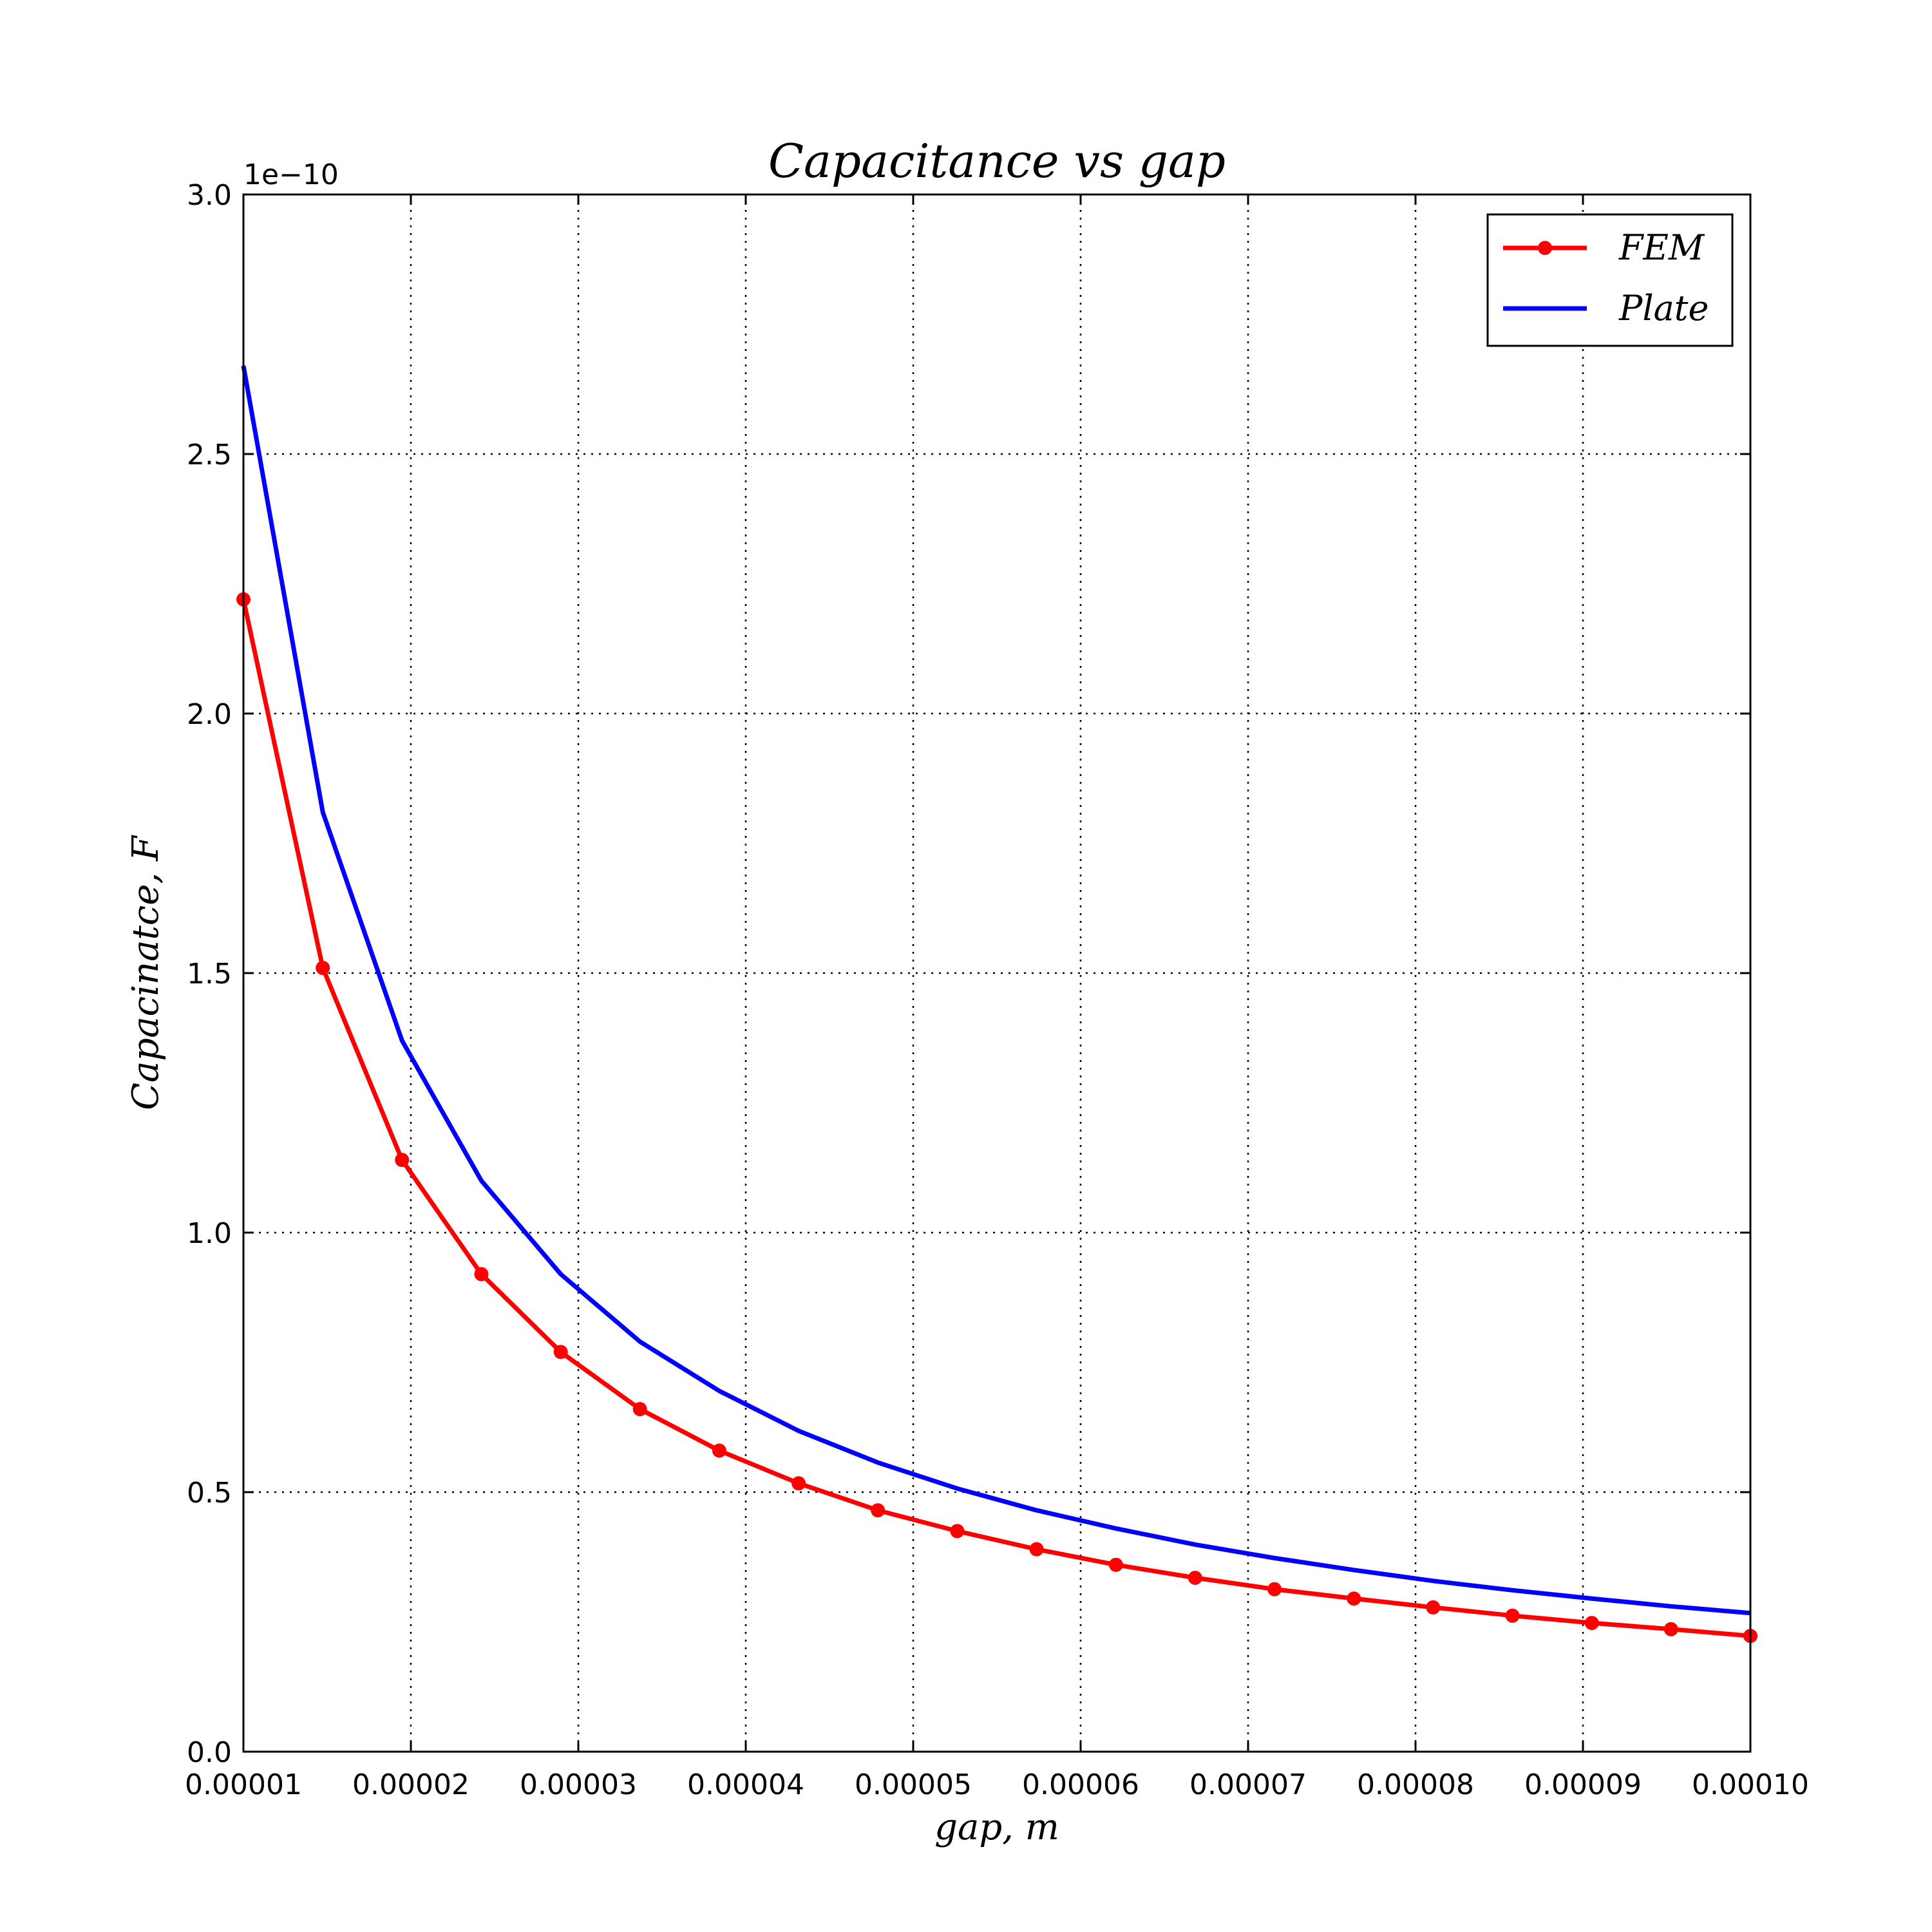 Image resolution: width=1932 pixels, height=1932 pixels. What do you see at coordinates (209, 974) in the screenshot?
I see `y-tick-label: 1.5` at bounding box center [209, 974].